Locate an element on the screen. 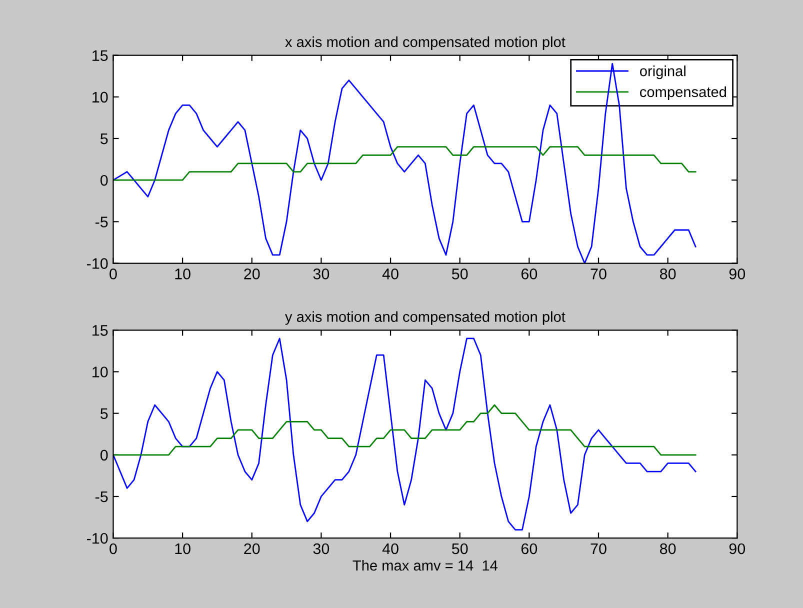 This screenshot has width=803, height=608. chart-title: x axis motion and compensated motion plot is located at coordinates (425, 43).